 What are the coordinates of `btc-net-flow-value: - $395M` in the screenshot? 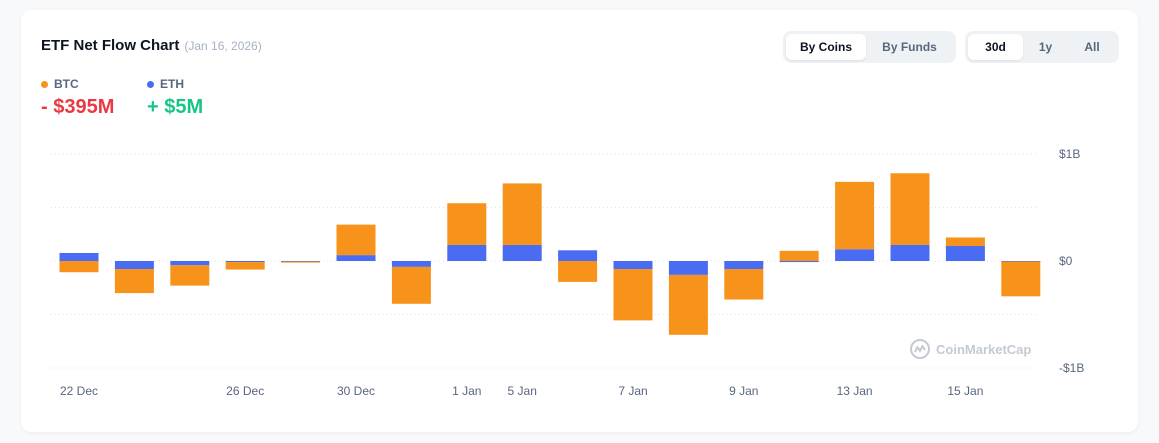 It's located at (78, 107).